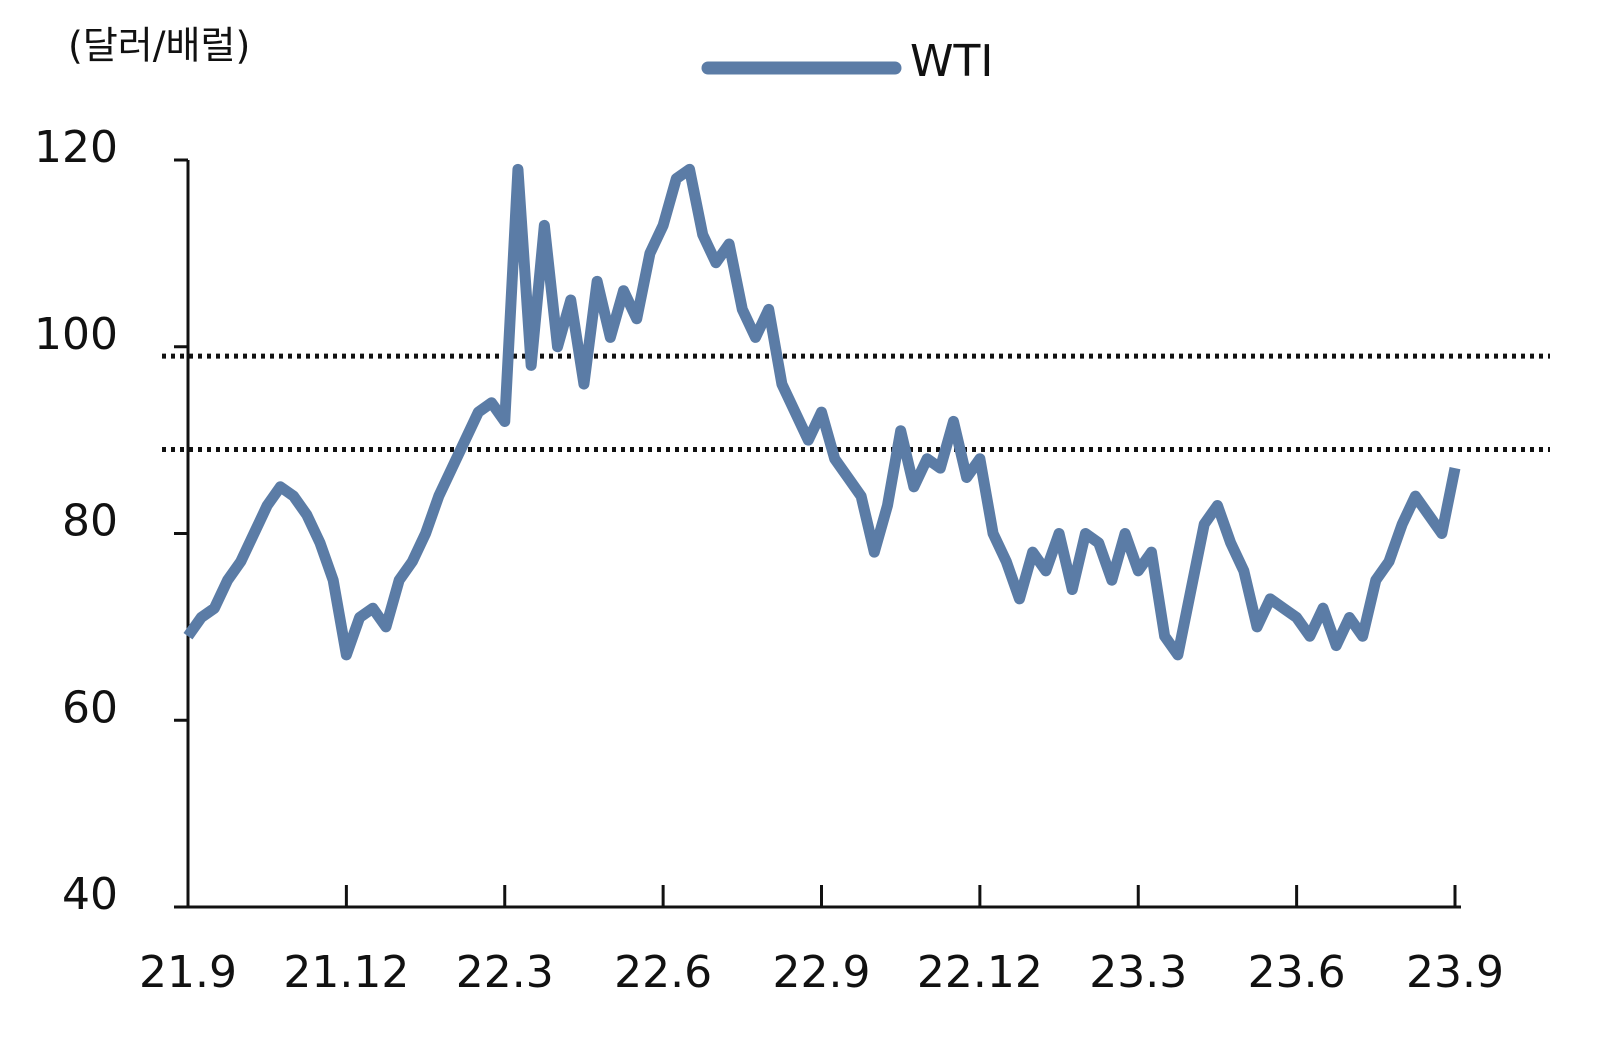 This screenshot has height=1041, width=1605. What do you see at coordinates (90, 521) in the screenshot?
I see `y-tick-label: 80` at bounding box center [90, 521].